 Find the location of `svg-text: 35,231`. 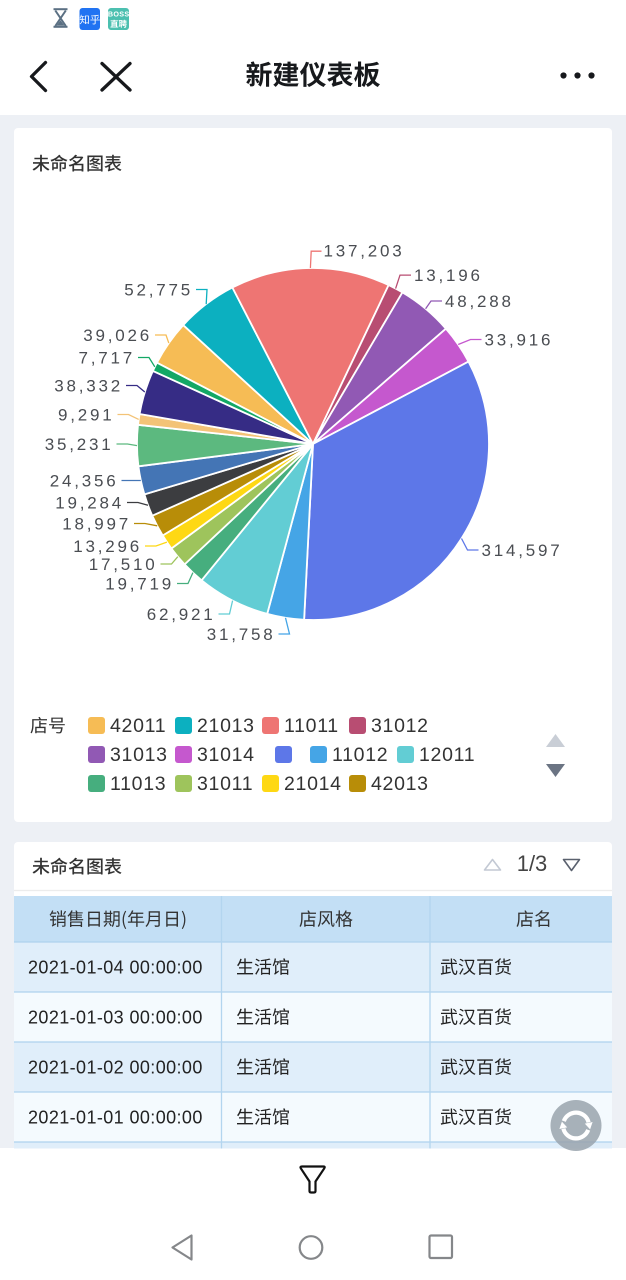

svg-text: 35,231 is located at coordinates (79, 444).